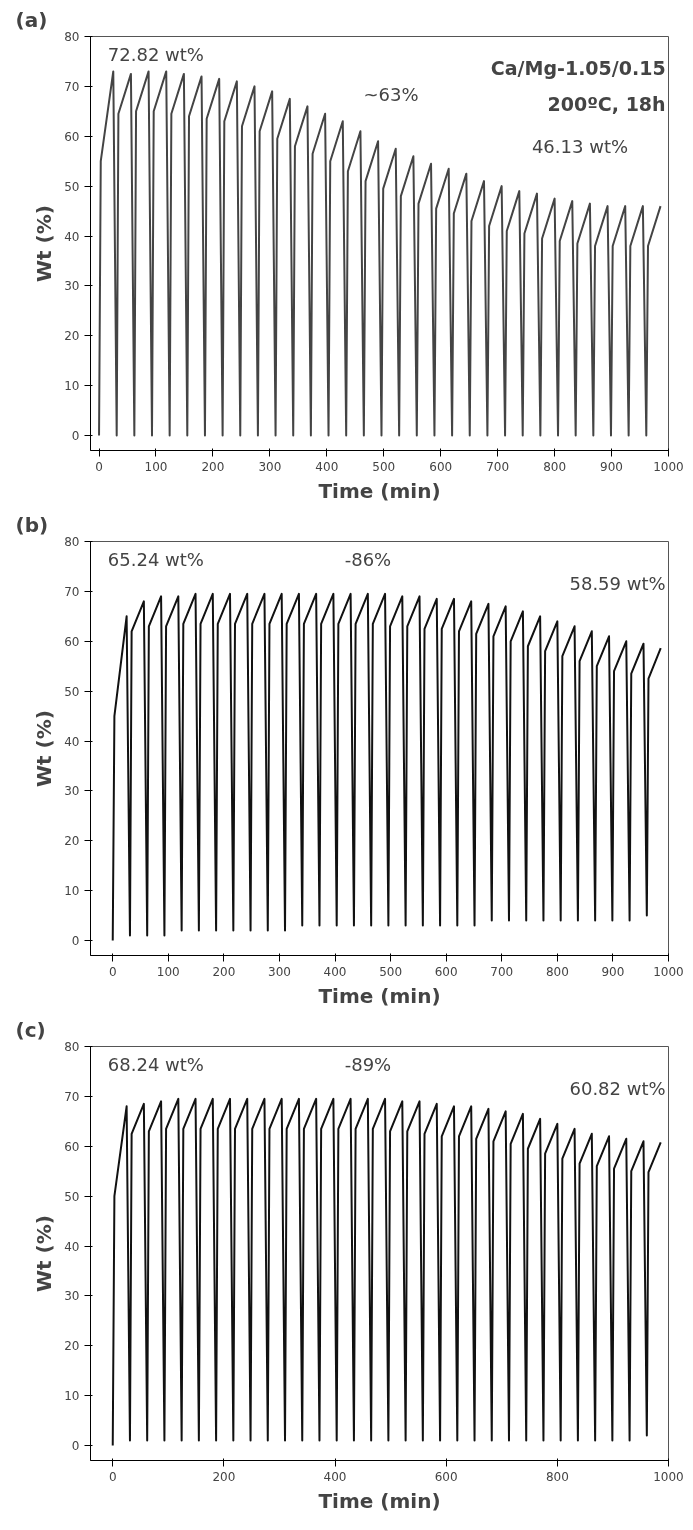 The width and height of the screenshot is (693, 1530). Describe the element at coordinates (155, 1064) in the screenshot. I see `annotation: 68.24 wt%` at that location.